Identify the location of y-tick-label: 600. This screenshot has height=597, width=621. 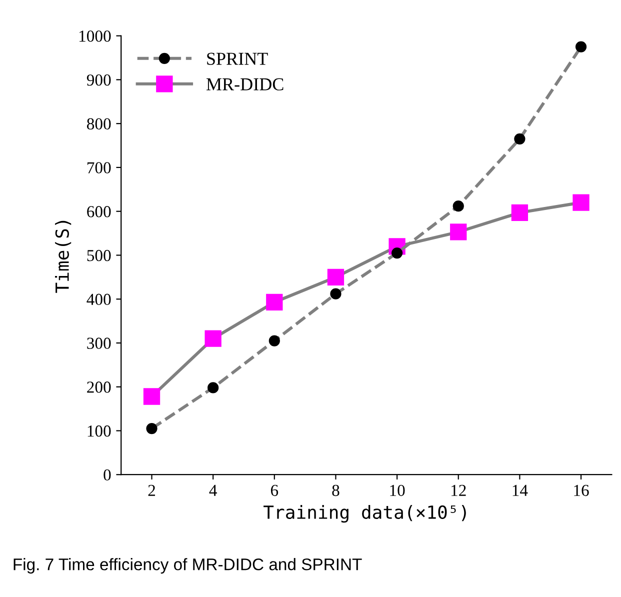
(99, 212).